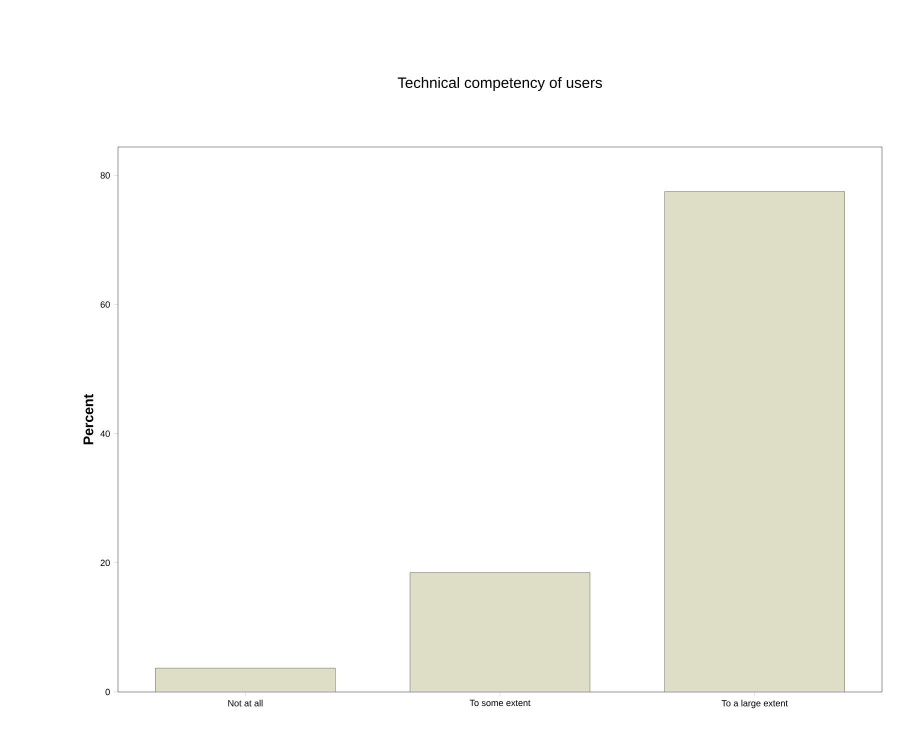 This screenshot has height=731, width=909. Describe the element at coordinates (105, 433) in the screenshot. I see `y-tick-label: 40` at that location.